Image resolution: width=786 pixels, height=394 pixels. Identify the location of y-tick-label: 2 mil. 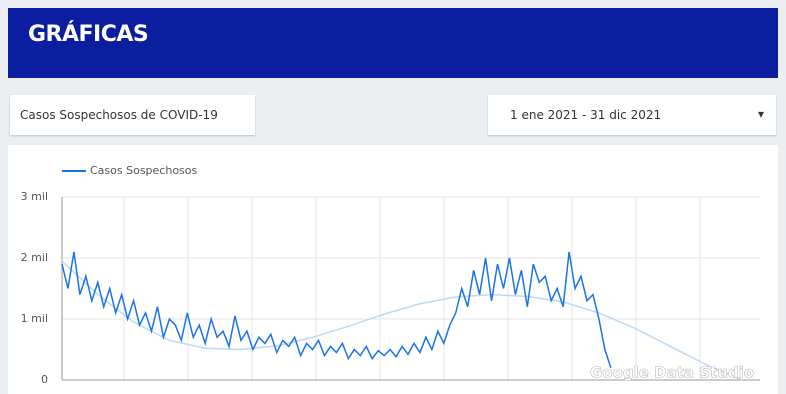
(34, 257).